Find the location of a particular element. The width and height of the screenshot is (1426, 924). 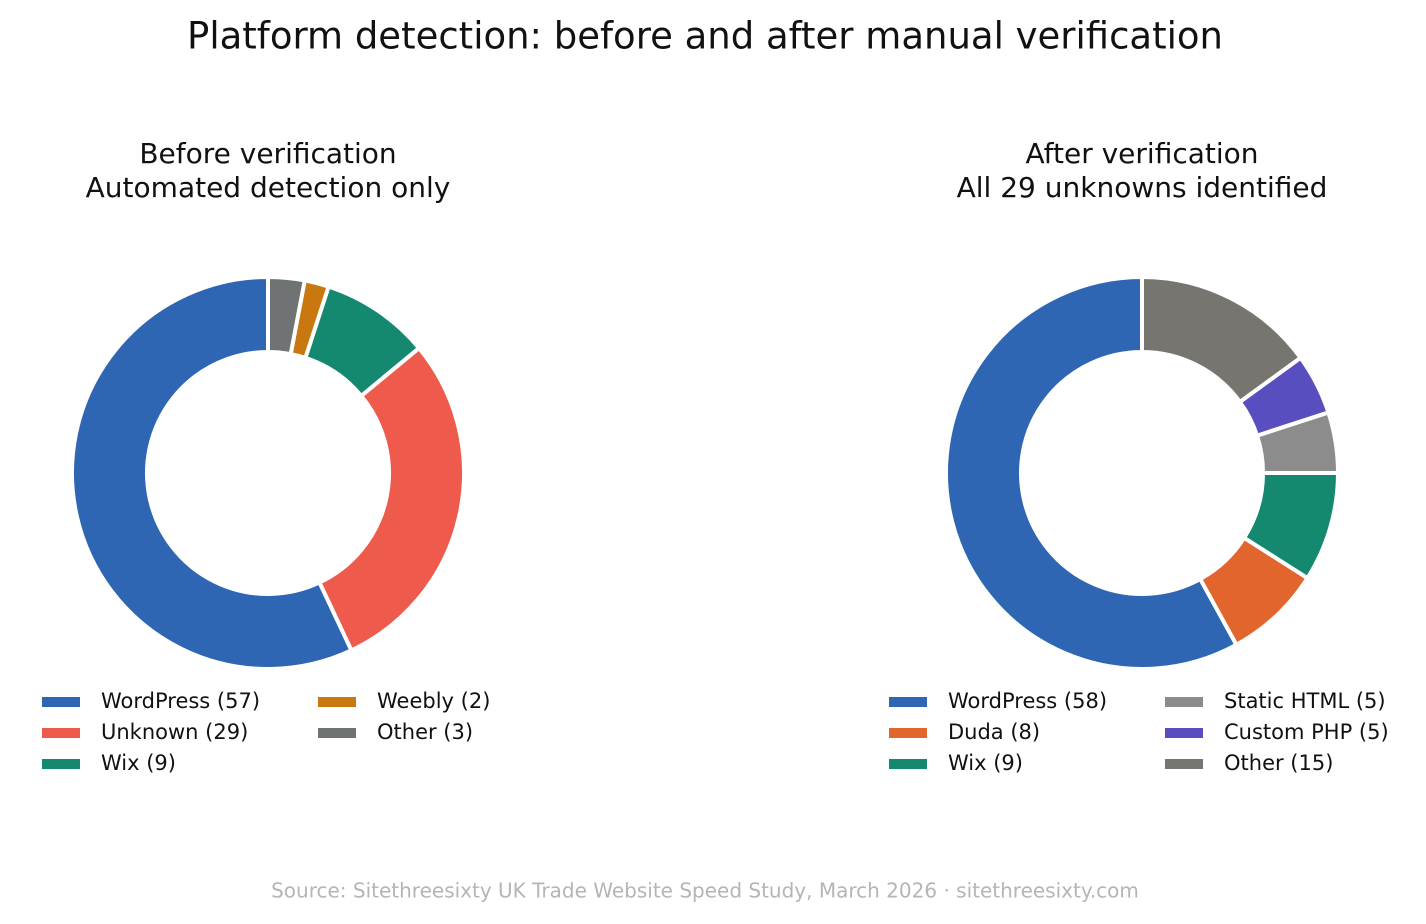

legend-label: WordPress (58) is located at coordinates (1027, 701).